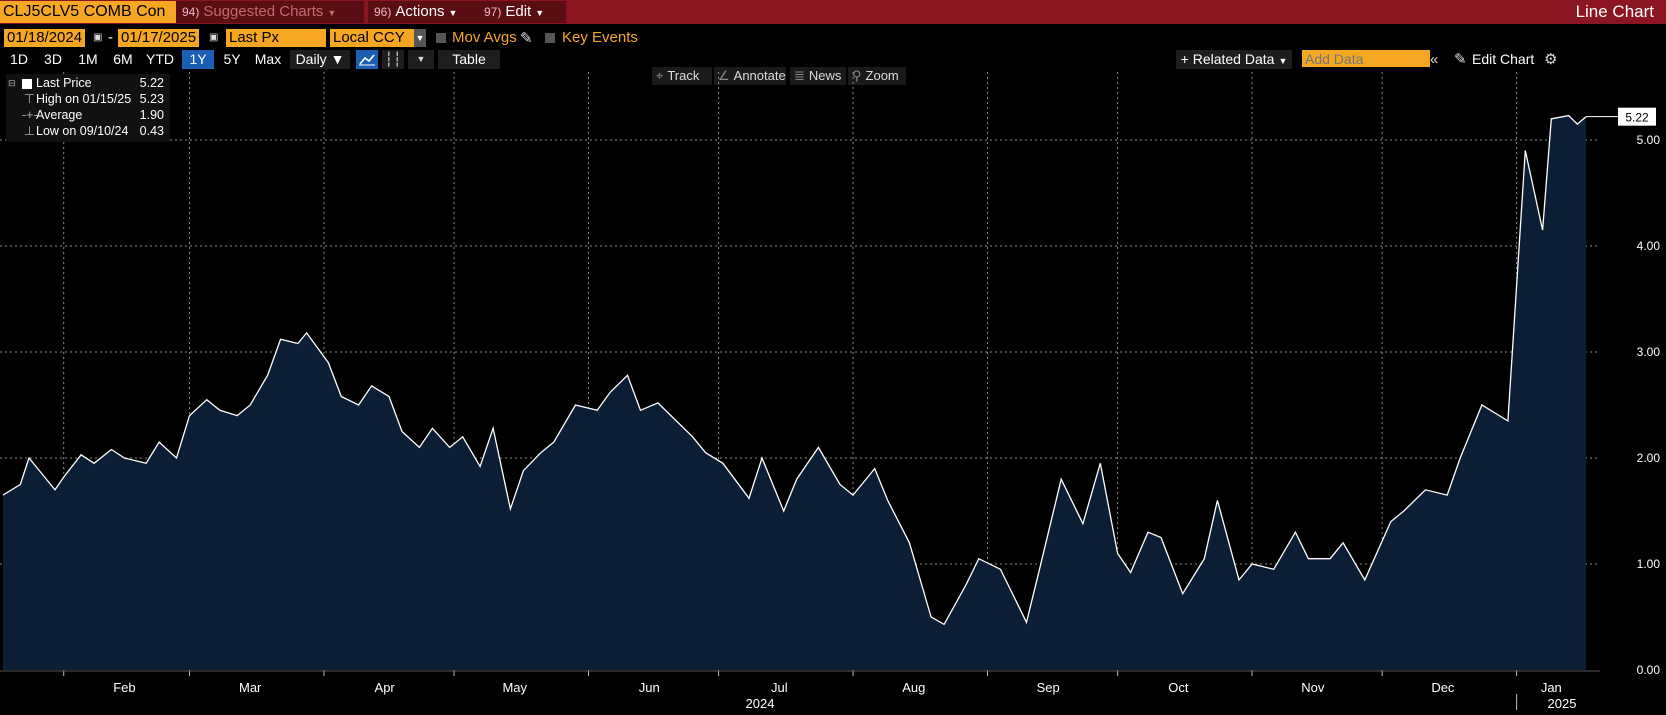 The width and height of the screenshot is (1666, 715). What do you see at coordinates (393, 59) in the screenshot?
I see `candlestick-icon: ┆┆` at bounding box center [393, 59].